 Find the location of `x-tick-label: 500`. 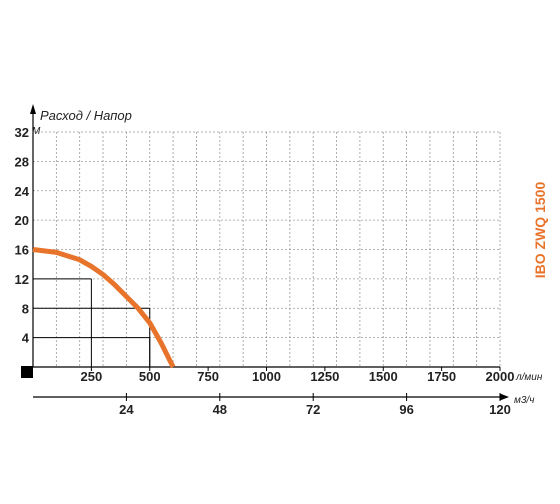

x-tick-label: 500 is located at coordinates (150, 376).